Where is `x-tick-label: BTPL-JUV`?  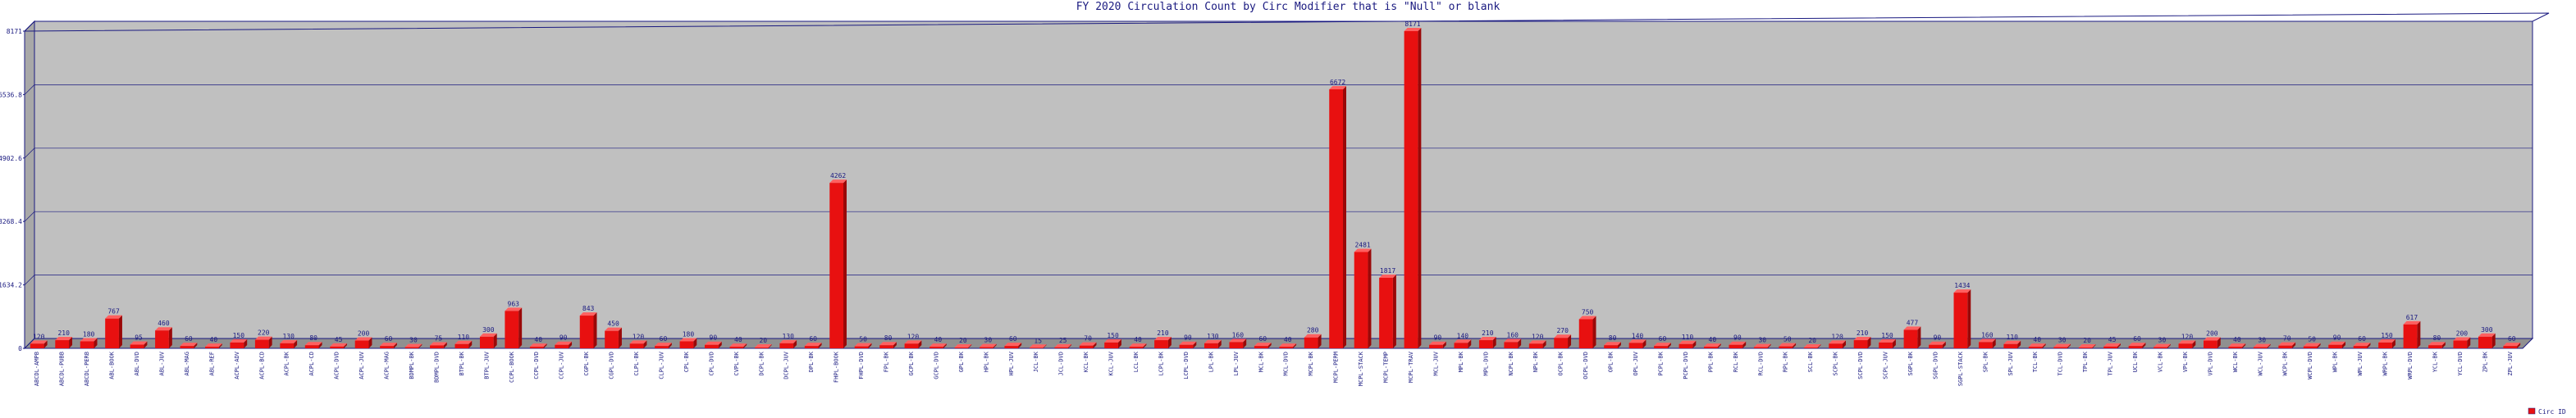 x-tick-label: BTPL-JUV is located at coordinates (487, 365).